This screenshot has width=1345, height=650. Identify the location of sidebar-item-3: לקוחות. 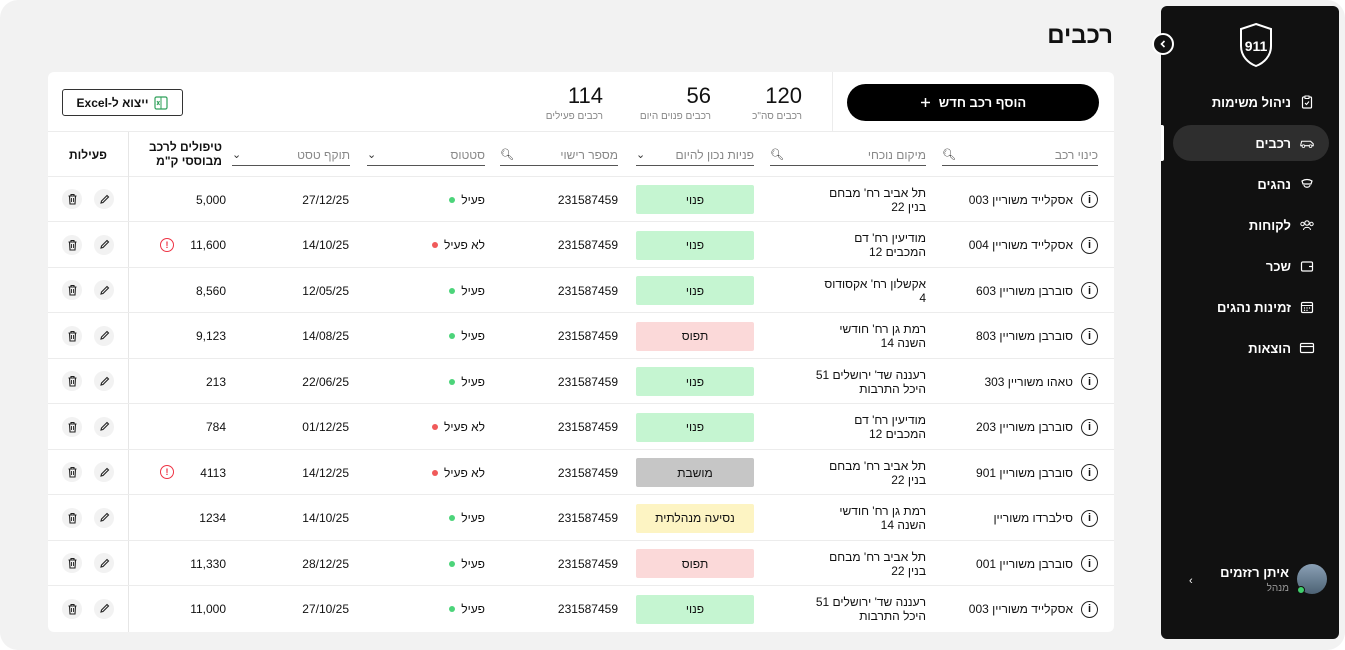
(1251, 225).